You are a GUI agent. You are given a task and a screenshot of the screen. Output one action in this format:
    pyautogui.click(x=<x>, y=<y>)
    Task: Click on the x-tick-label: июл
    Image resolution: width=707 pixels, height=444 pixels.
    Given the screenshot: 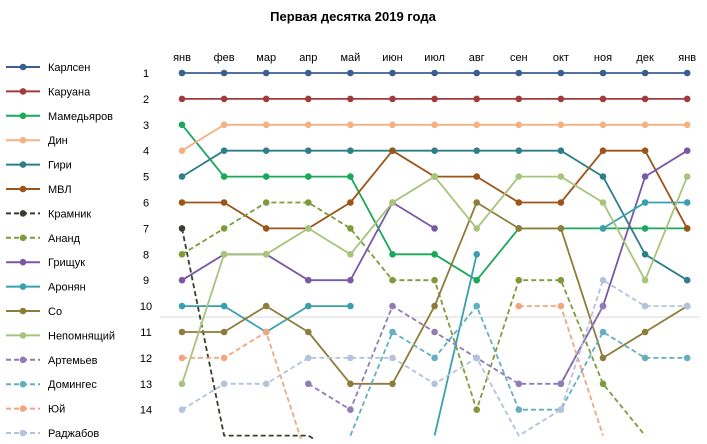 What is the action you would take?
    pyautogui.click(x=434, y=58)
    